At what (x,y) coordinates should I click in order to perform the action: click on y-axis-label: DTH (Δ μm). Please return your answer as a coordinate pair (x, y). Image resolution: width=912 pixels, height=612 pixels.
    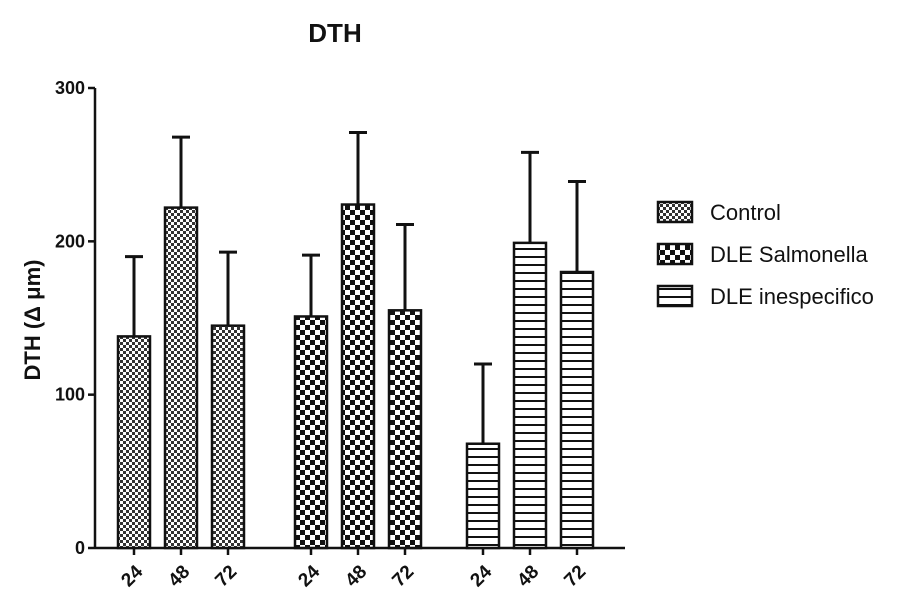
    Looking at the image, I should click on (32, 320).